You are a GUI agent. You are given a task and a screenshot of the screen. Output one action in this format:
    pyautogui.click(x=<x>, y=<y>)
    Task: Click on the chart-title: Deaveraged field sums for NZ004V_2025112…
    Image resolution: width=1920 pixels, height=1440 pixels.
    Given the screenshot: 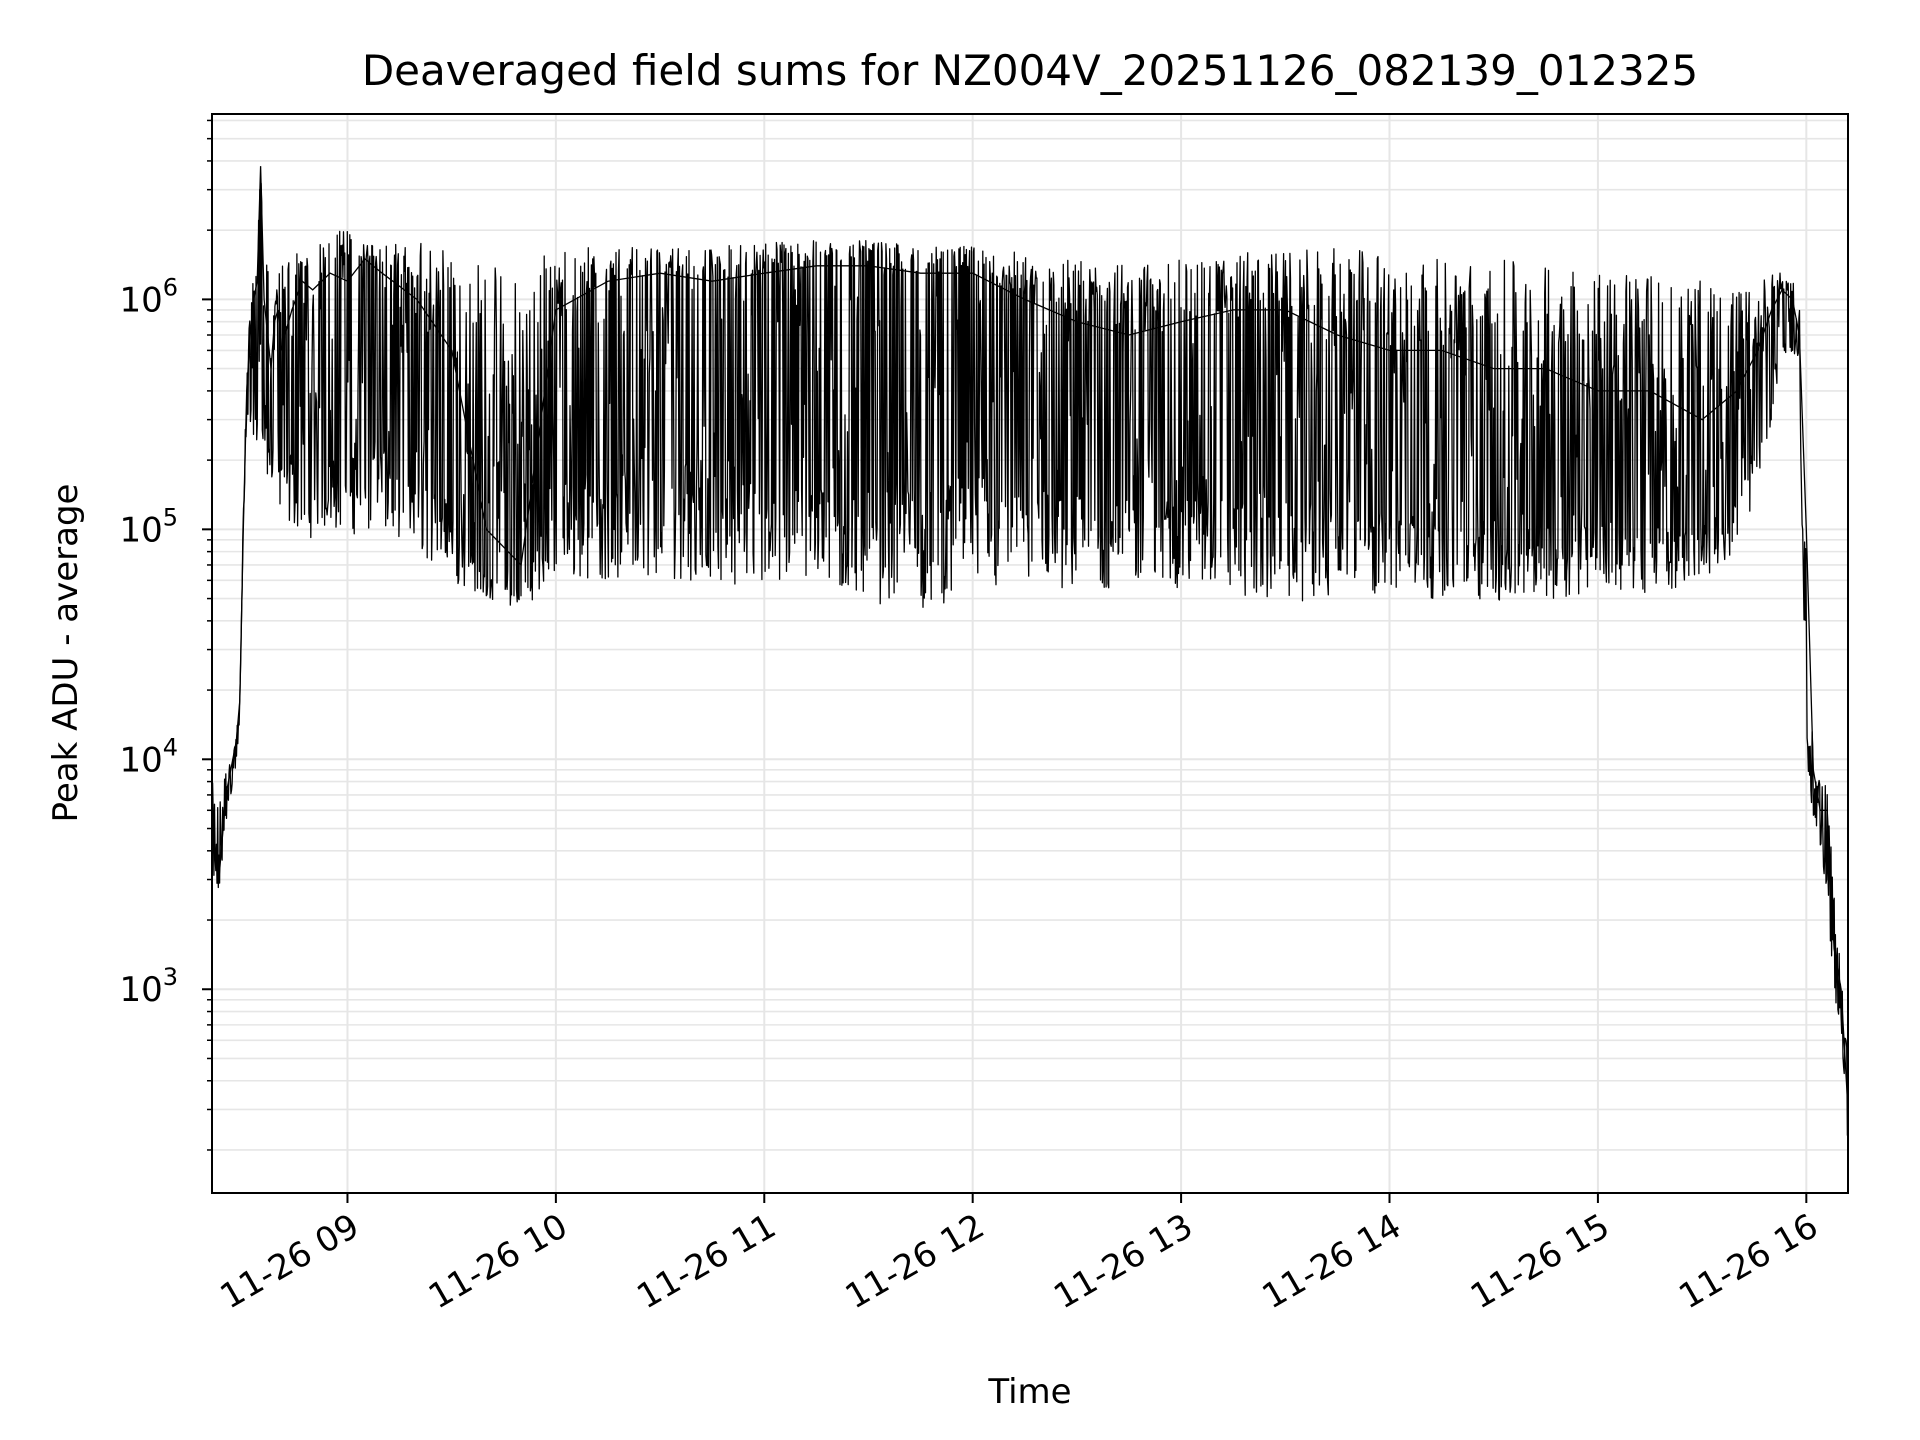 What is the action you would take?
    pyautogui.click(x=1030, y=70)
    